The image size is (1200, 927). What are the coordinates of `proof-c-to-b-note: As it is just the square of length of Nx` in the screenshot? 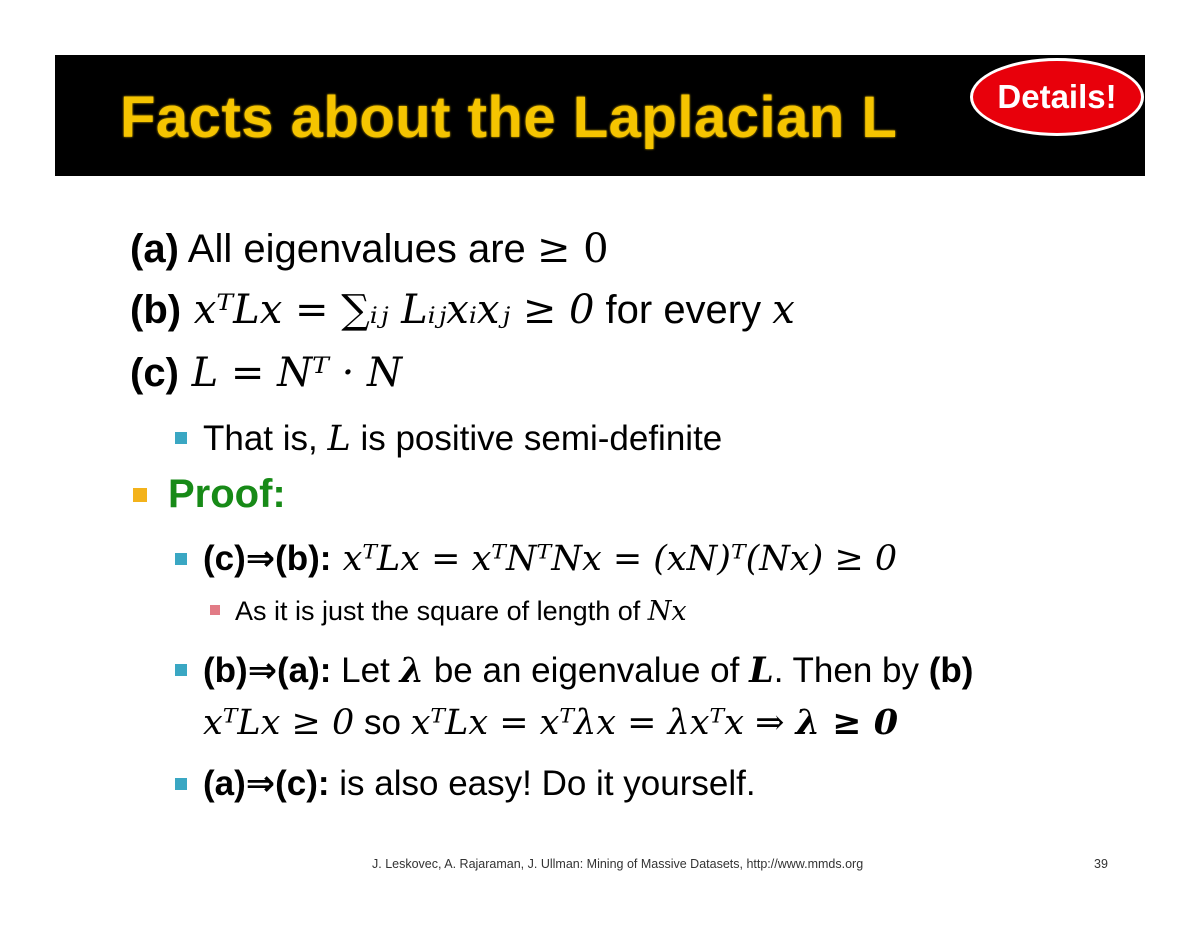 It's located at (461, 611).